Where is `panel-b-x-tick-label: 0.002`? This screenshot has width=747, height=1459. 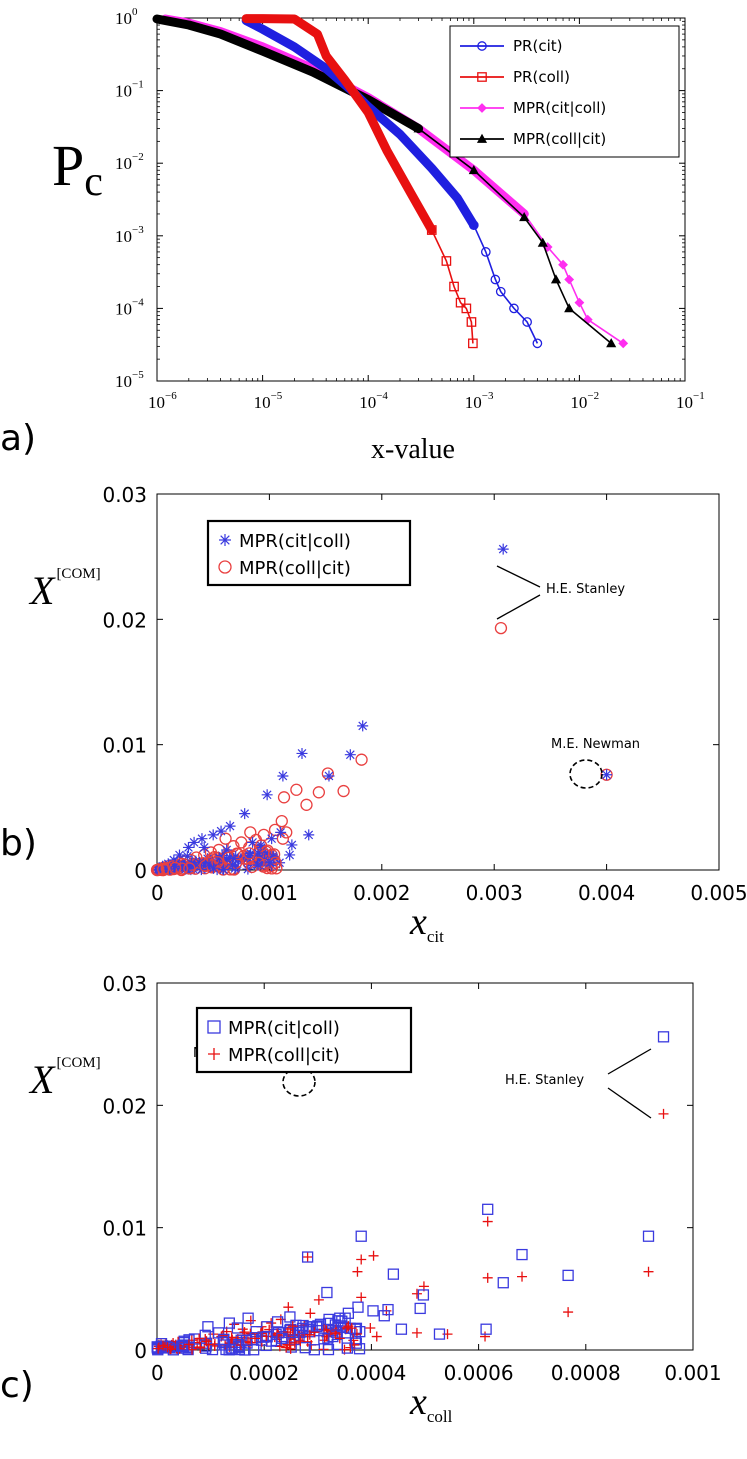 panel-b-x-tick-label: 0.002 is located at coordinates (381, 893).